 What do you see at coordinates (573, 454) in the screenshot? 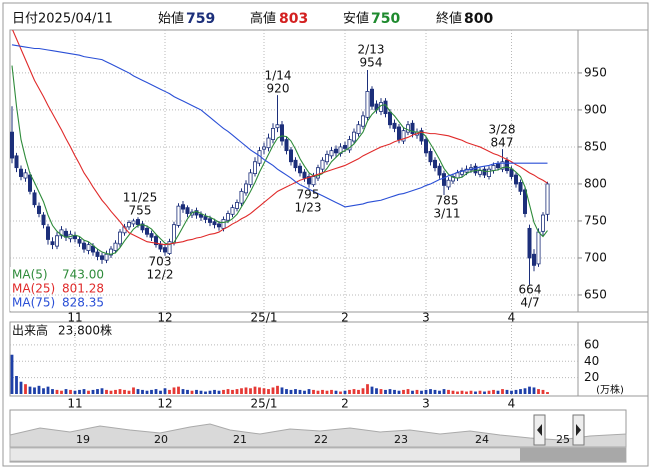
I see `scroll-thumb` at bounding box center [573, 454].